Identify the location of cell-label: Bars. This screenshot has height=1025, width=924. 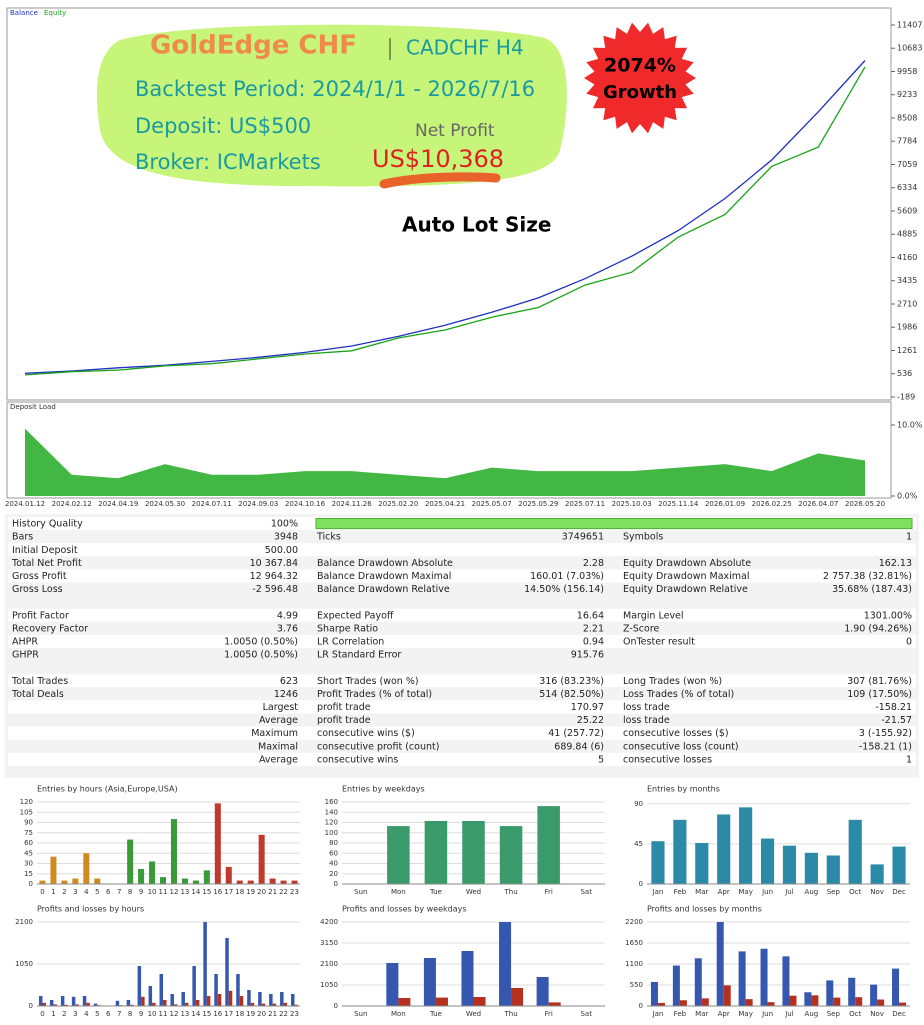
(22, 537).